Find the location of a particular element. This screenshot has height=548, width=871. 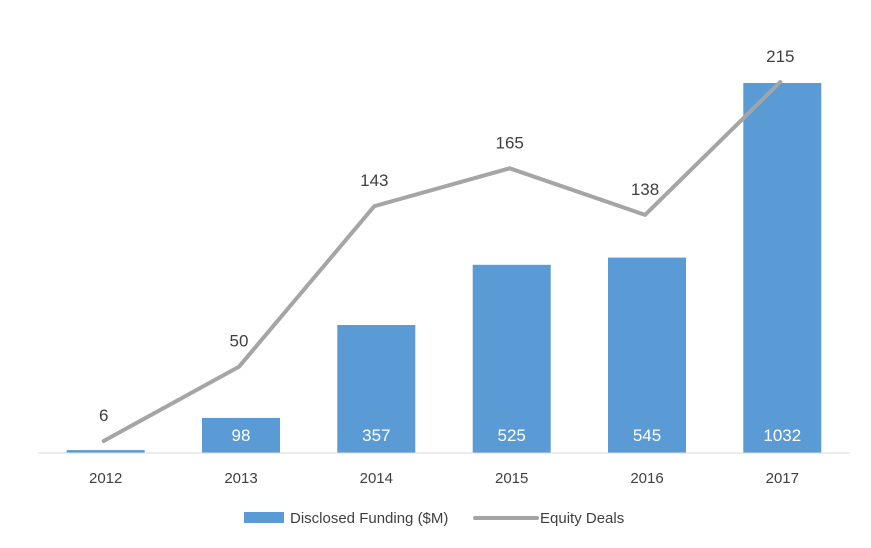

legend-label-equity-deals: Equity Deals is located at coordinates (582, 518).